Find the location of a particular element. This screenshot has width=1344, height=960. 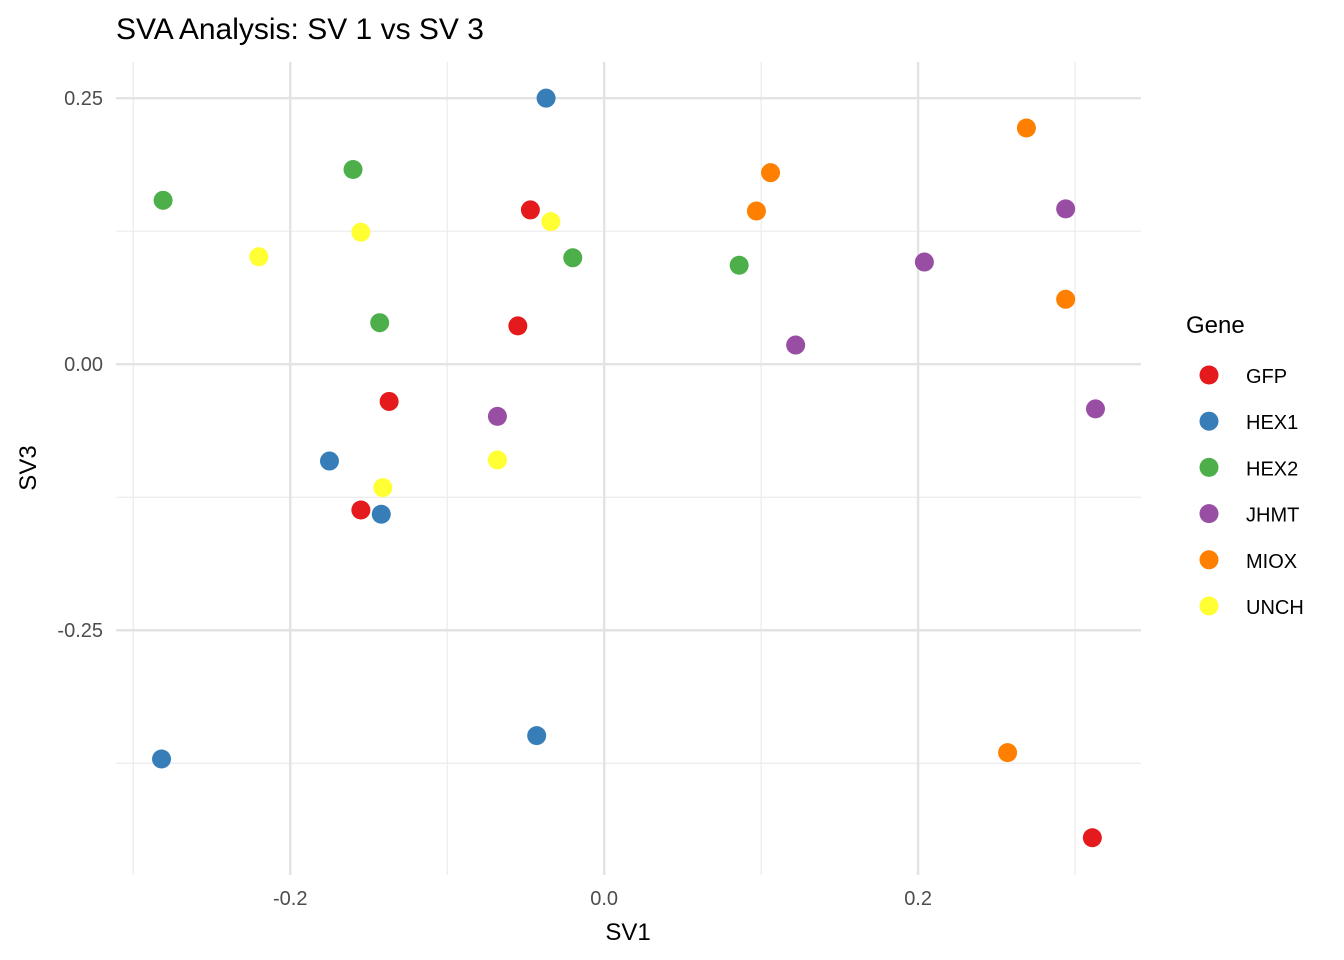

legend-label: JHMT is located at coordinates (1272, 516).